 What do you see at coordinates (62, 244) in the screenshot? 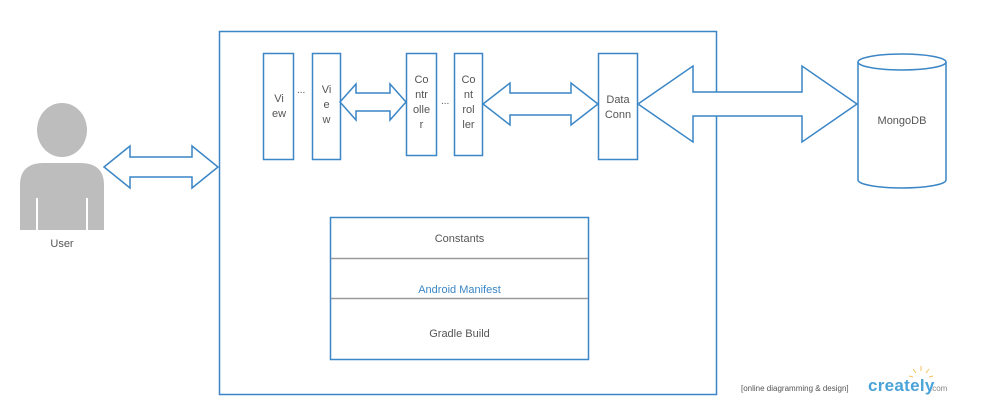
I see `user-label: User` at bounding box center [62, 244].